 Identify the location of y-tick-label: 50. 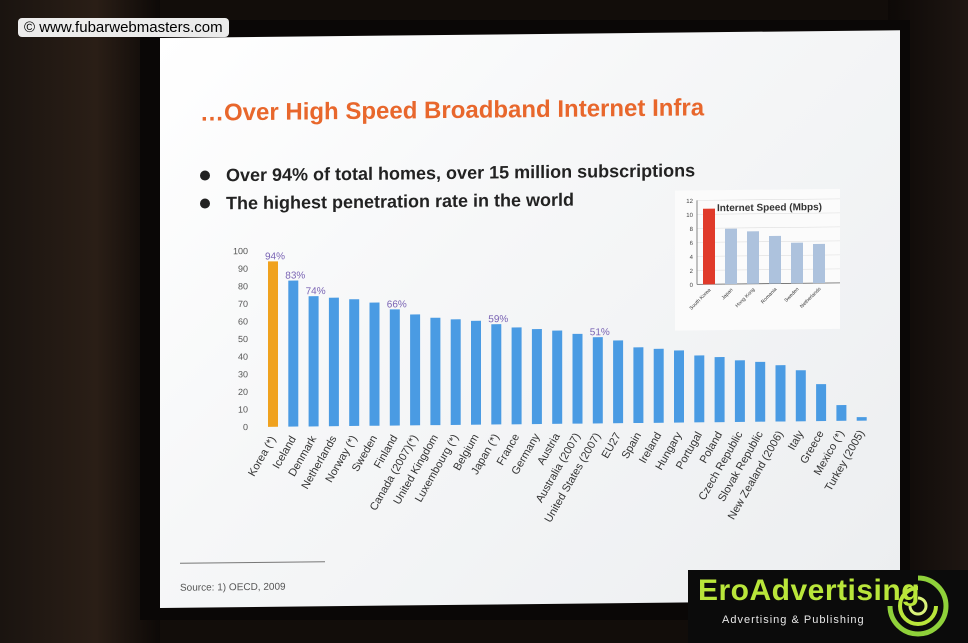
(243, 339).